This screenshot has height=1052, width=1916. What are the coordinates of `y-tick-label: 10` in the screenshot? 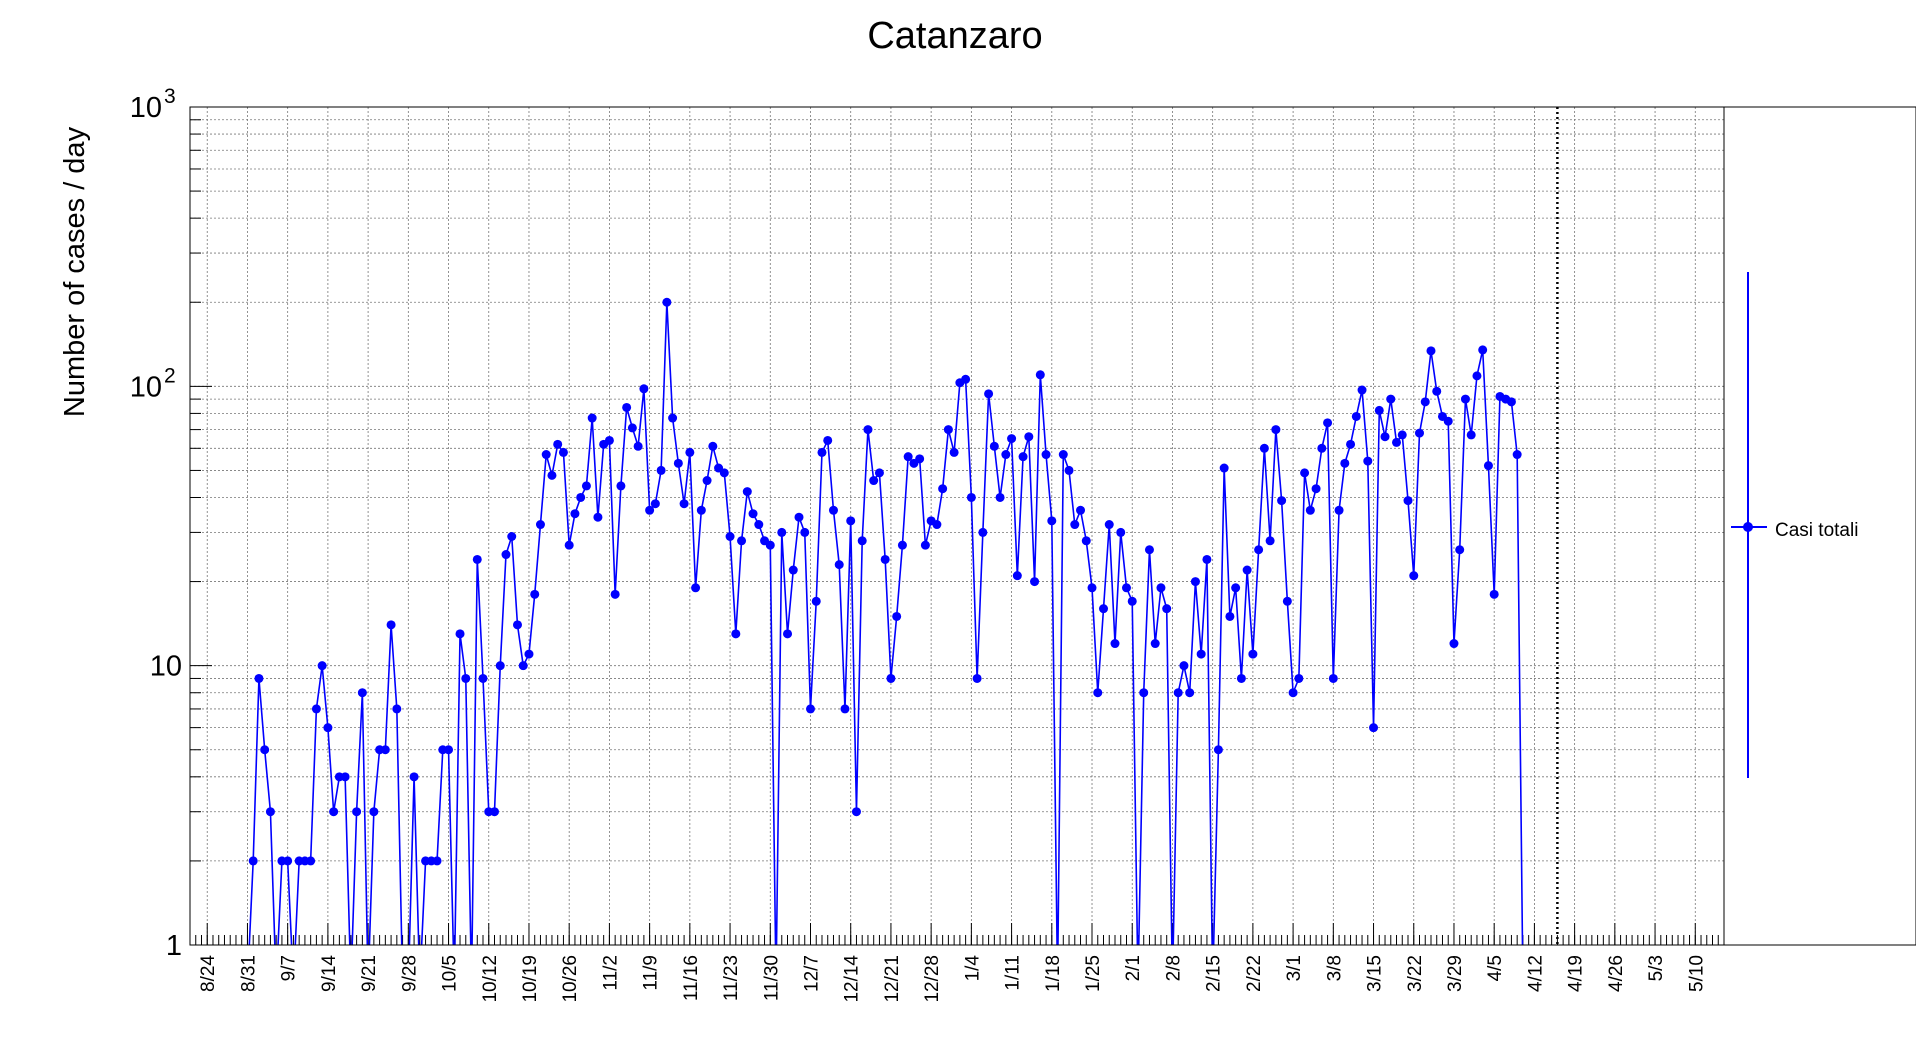 It's located at (166, 667).